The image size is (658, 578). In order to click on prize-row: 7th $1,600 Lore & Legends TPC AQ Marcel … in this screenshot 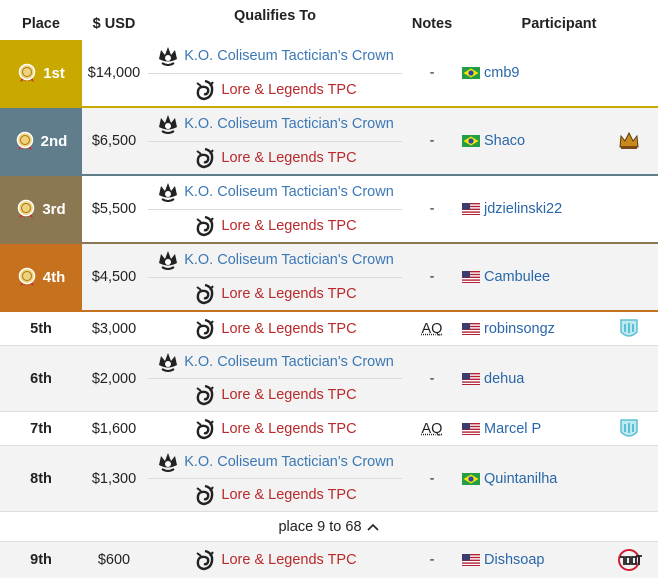, I will do `click(329, 429)`.